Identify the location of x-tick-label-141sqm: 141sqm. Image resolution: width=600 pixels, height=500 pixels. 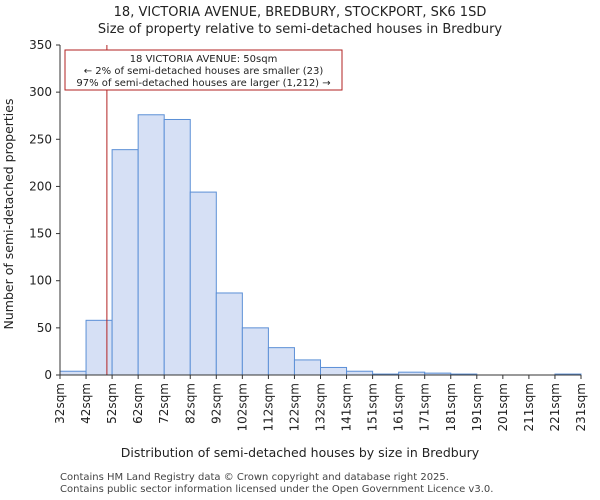
(347, 407).